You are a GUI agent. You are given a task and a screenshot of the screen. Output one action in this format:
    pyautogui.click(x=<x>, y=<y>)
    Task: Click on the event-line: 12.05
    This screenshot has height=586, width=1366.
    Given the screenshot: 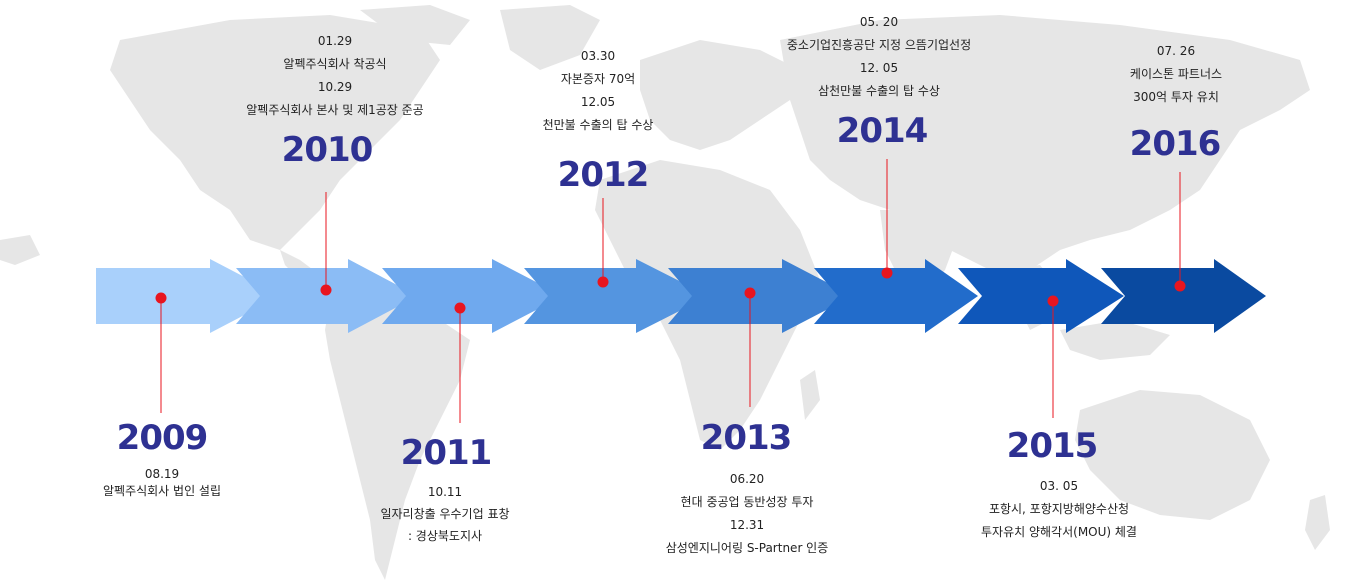 What is the action you would take?
    pyautogui.click(x=598, y=102)
    